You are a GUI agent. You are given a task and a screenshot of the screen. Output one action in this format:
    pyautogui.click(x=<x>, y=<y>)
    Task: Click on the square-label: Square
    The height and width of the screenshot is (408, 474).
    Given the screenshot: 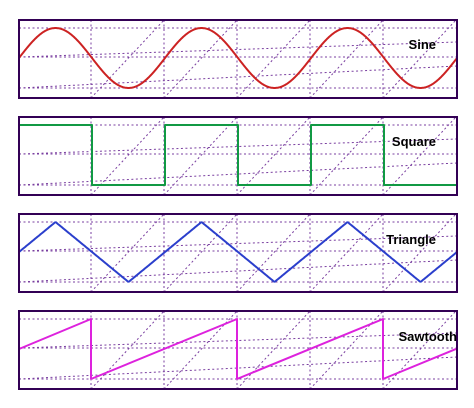 What is the action you would take?
    pyautogui.click(x=413, y=141)
    